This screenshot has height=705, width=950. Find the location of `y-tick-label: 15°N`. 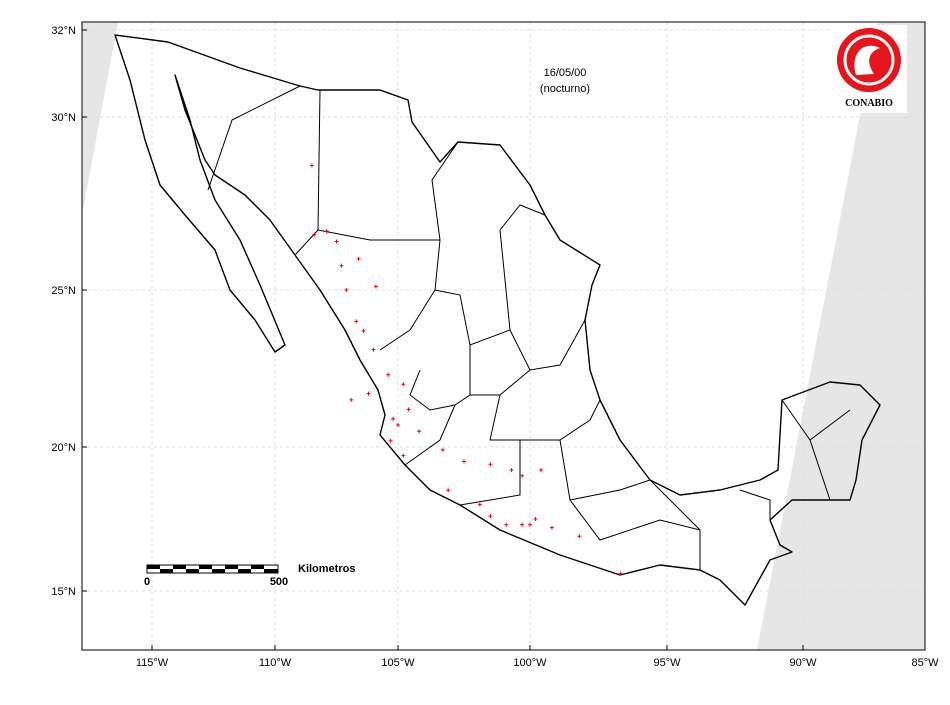

y-tick-label: 15°N is located at coordinates (63, 592).